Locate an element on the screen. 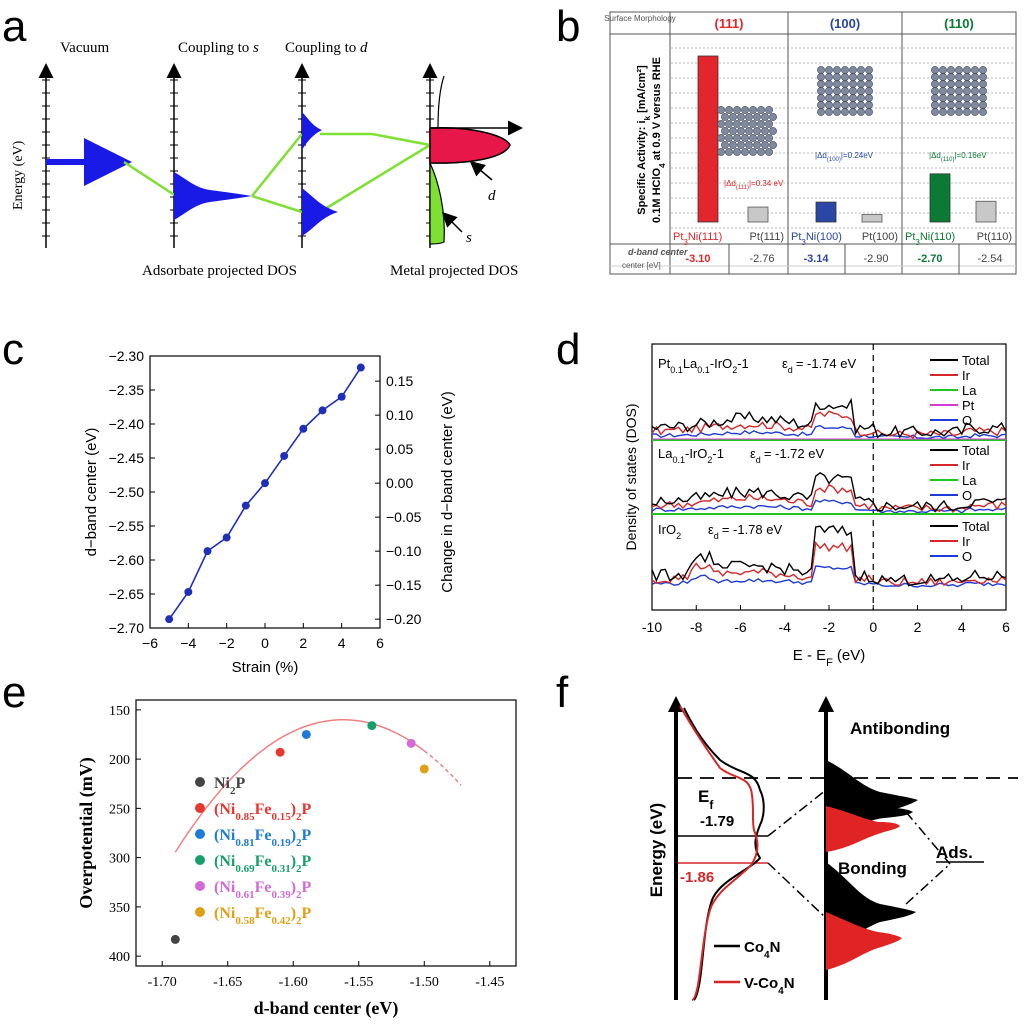 This screenshot has height=1024, width=1024. c-xtick-label: −6 is located at coordinates (150, 643).